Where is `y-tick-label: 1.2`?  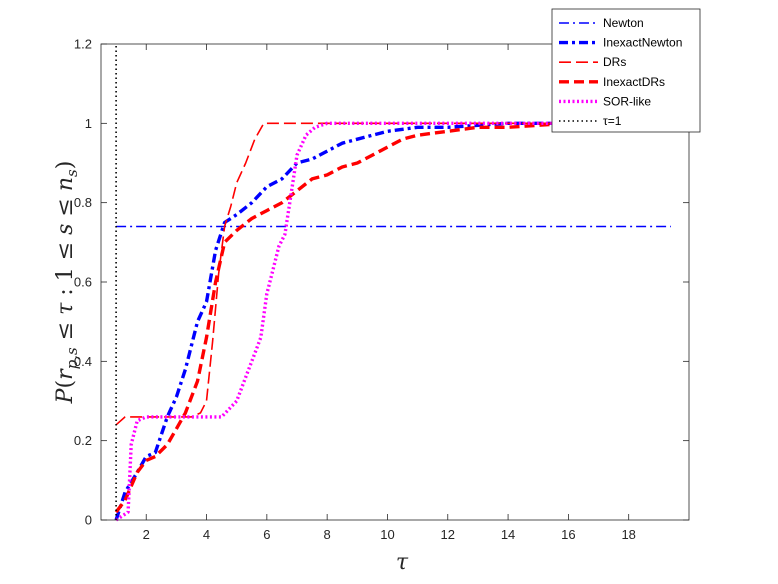 y-tick-label: 1.2 is located at coordinates (83, 44).